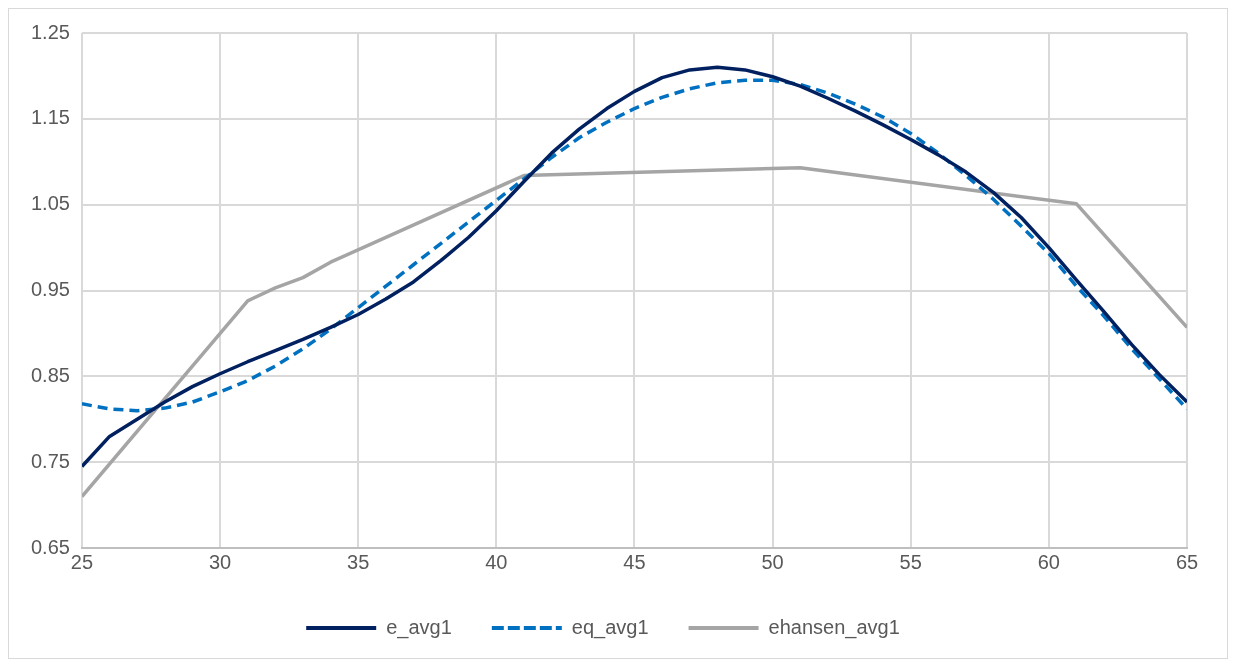 The width and height of the screenshot is (1236, 667). I want to click on legend-label: ehansen_avg1, so click(834, 627).